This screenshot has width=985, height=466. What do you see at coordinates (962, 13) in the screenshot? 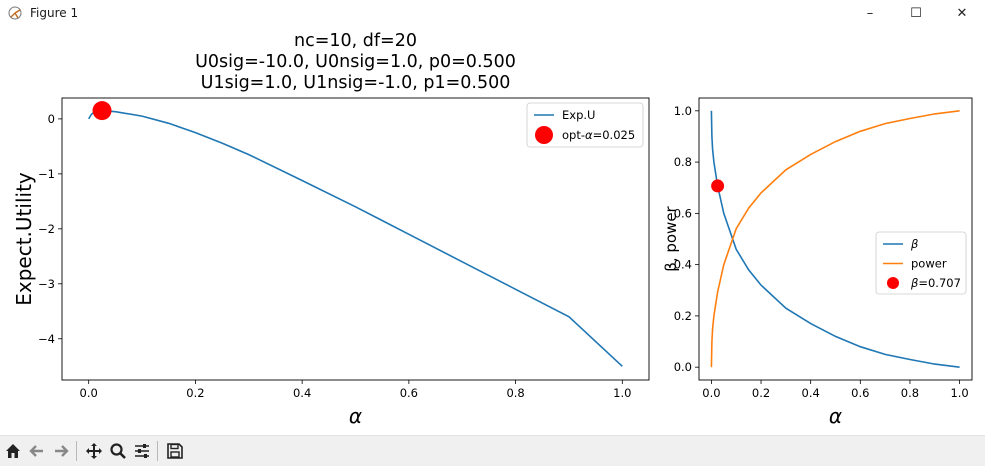
I see `close-button: ✕` at bounding box center [962, 13].